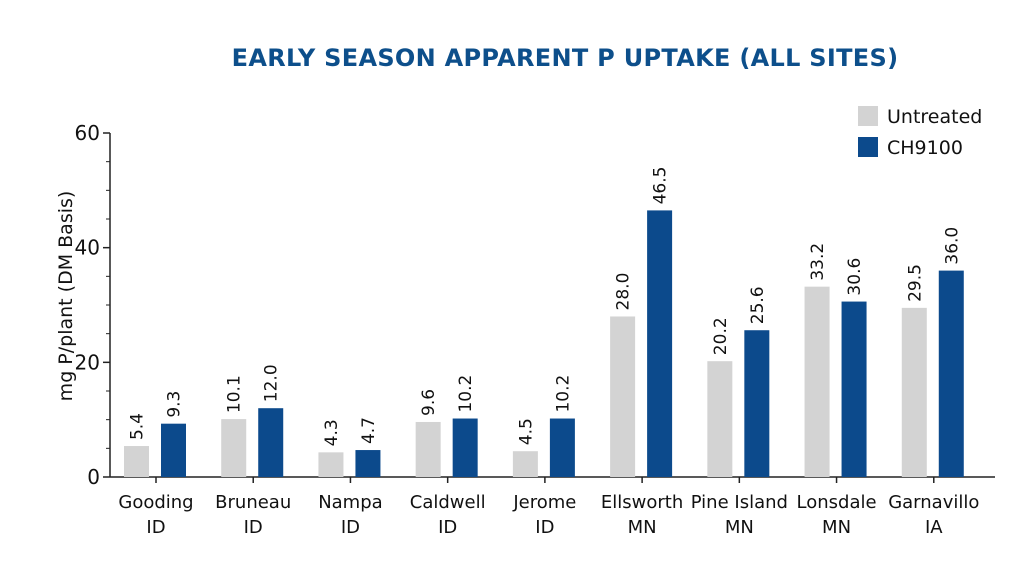 The height and width of the screenshot is (583, 1034). Describe the element at coordinates (235, 394) in the screenshot. I see `data-label: 10.1` at that location.